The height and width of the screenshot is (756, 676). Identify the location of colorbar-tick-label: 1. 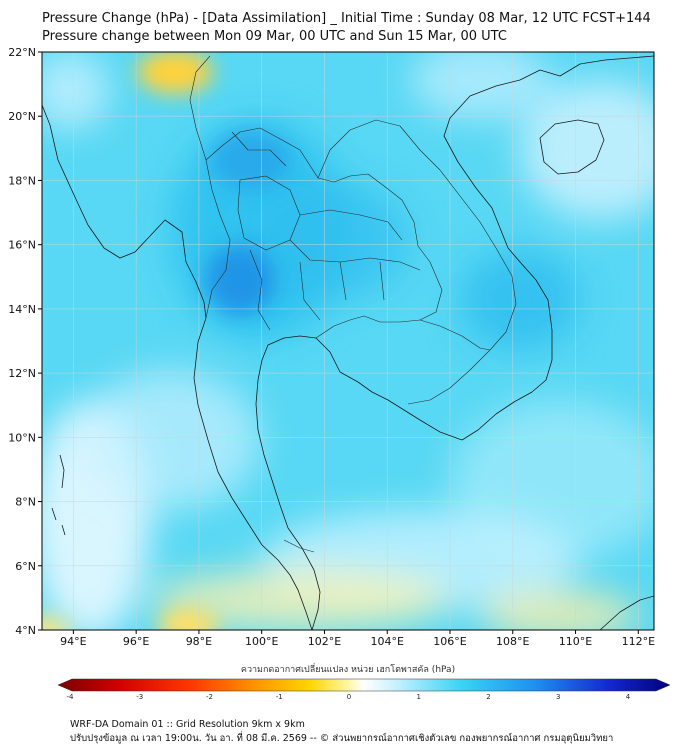
(419, 697).